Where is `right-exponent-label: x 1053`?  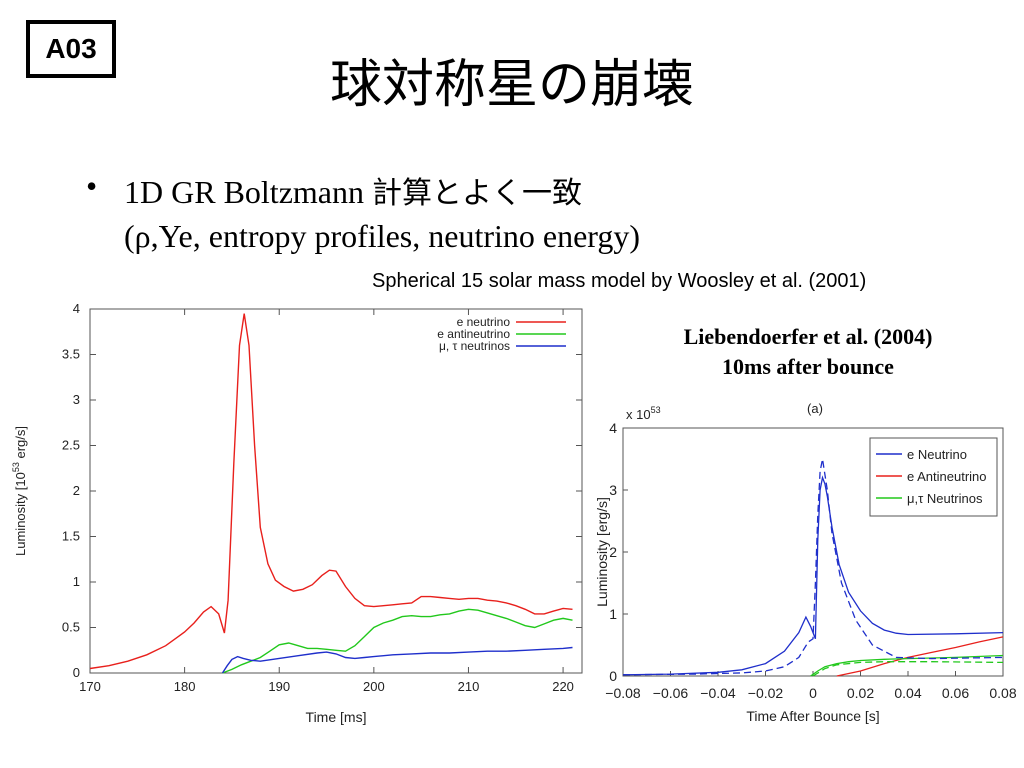
right-exponent-label: x 1053 is located at coordinates (643, 413).